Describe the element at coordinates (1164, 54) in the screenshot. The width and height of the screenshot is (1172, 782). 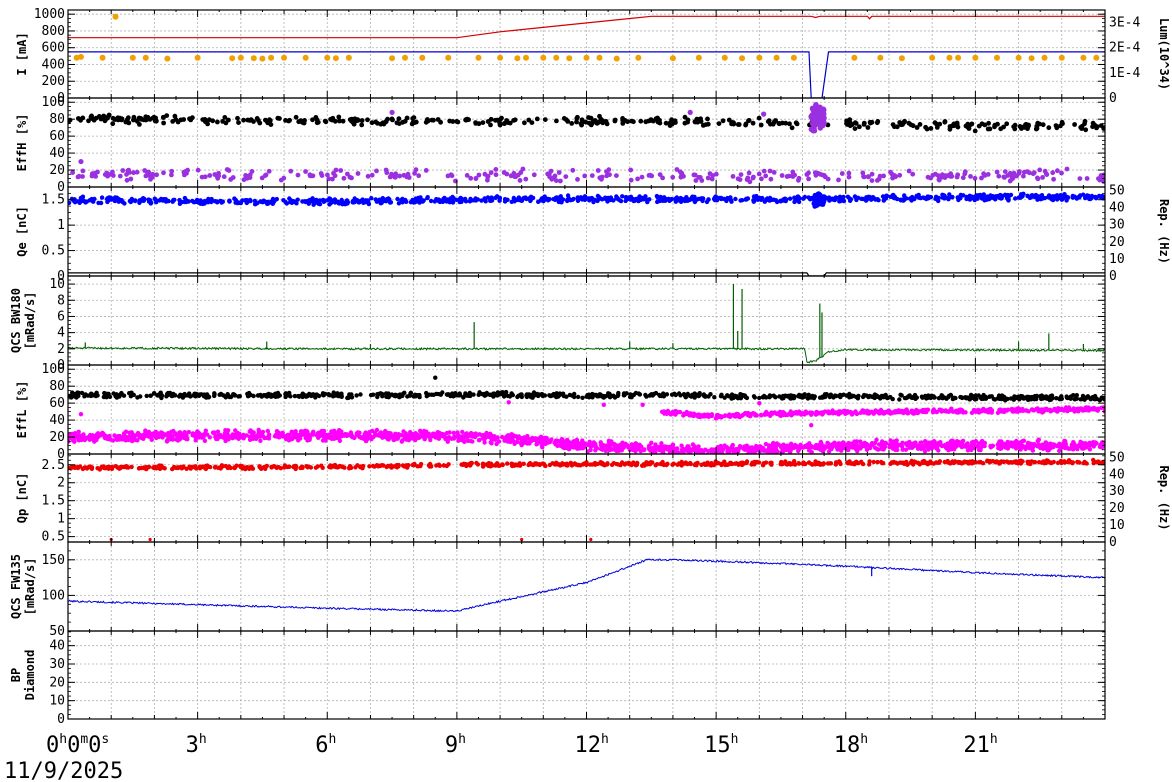
I see `right-label-current: Lum(10^34)` at that location.